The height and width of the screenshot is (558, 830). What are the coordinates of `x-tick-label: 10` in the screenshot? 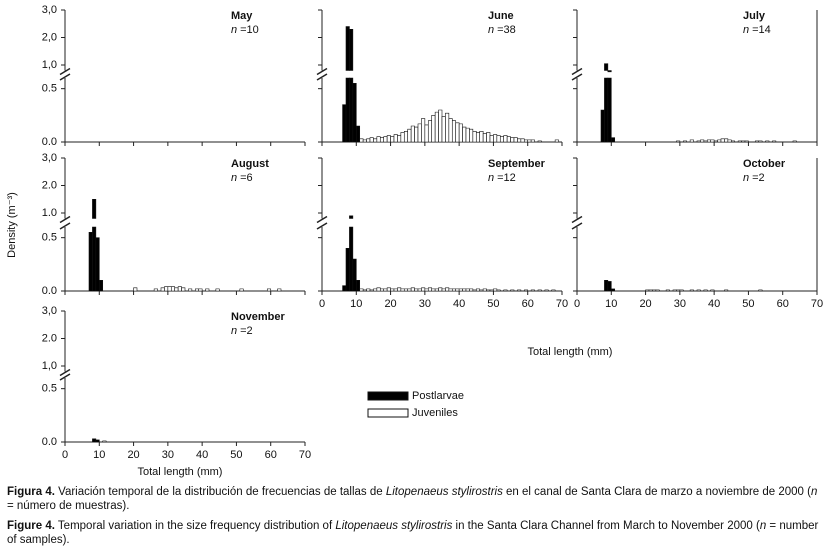 It's located at (356, 304).